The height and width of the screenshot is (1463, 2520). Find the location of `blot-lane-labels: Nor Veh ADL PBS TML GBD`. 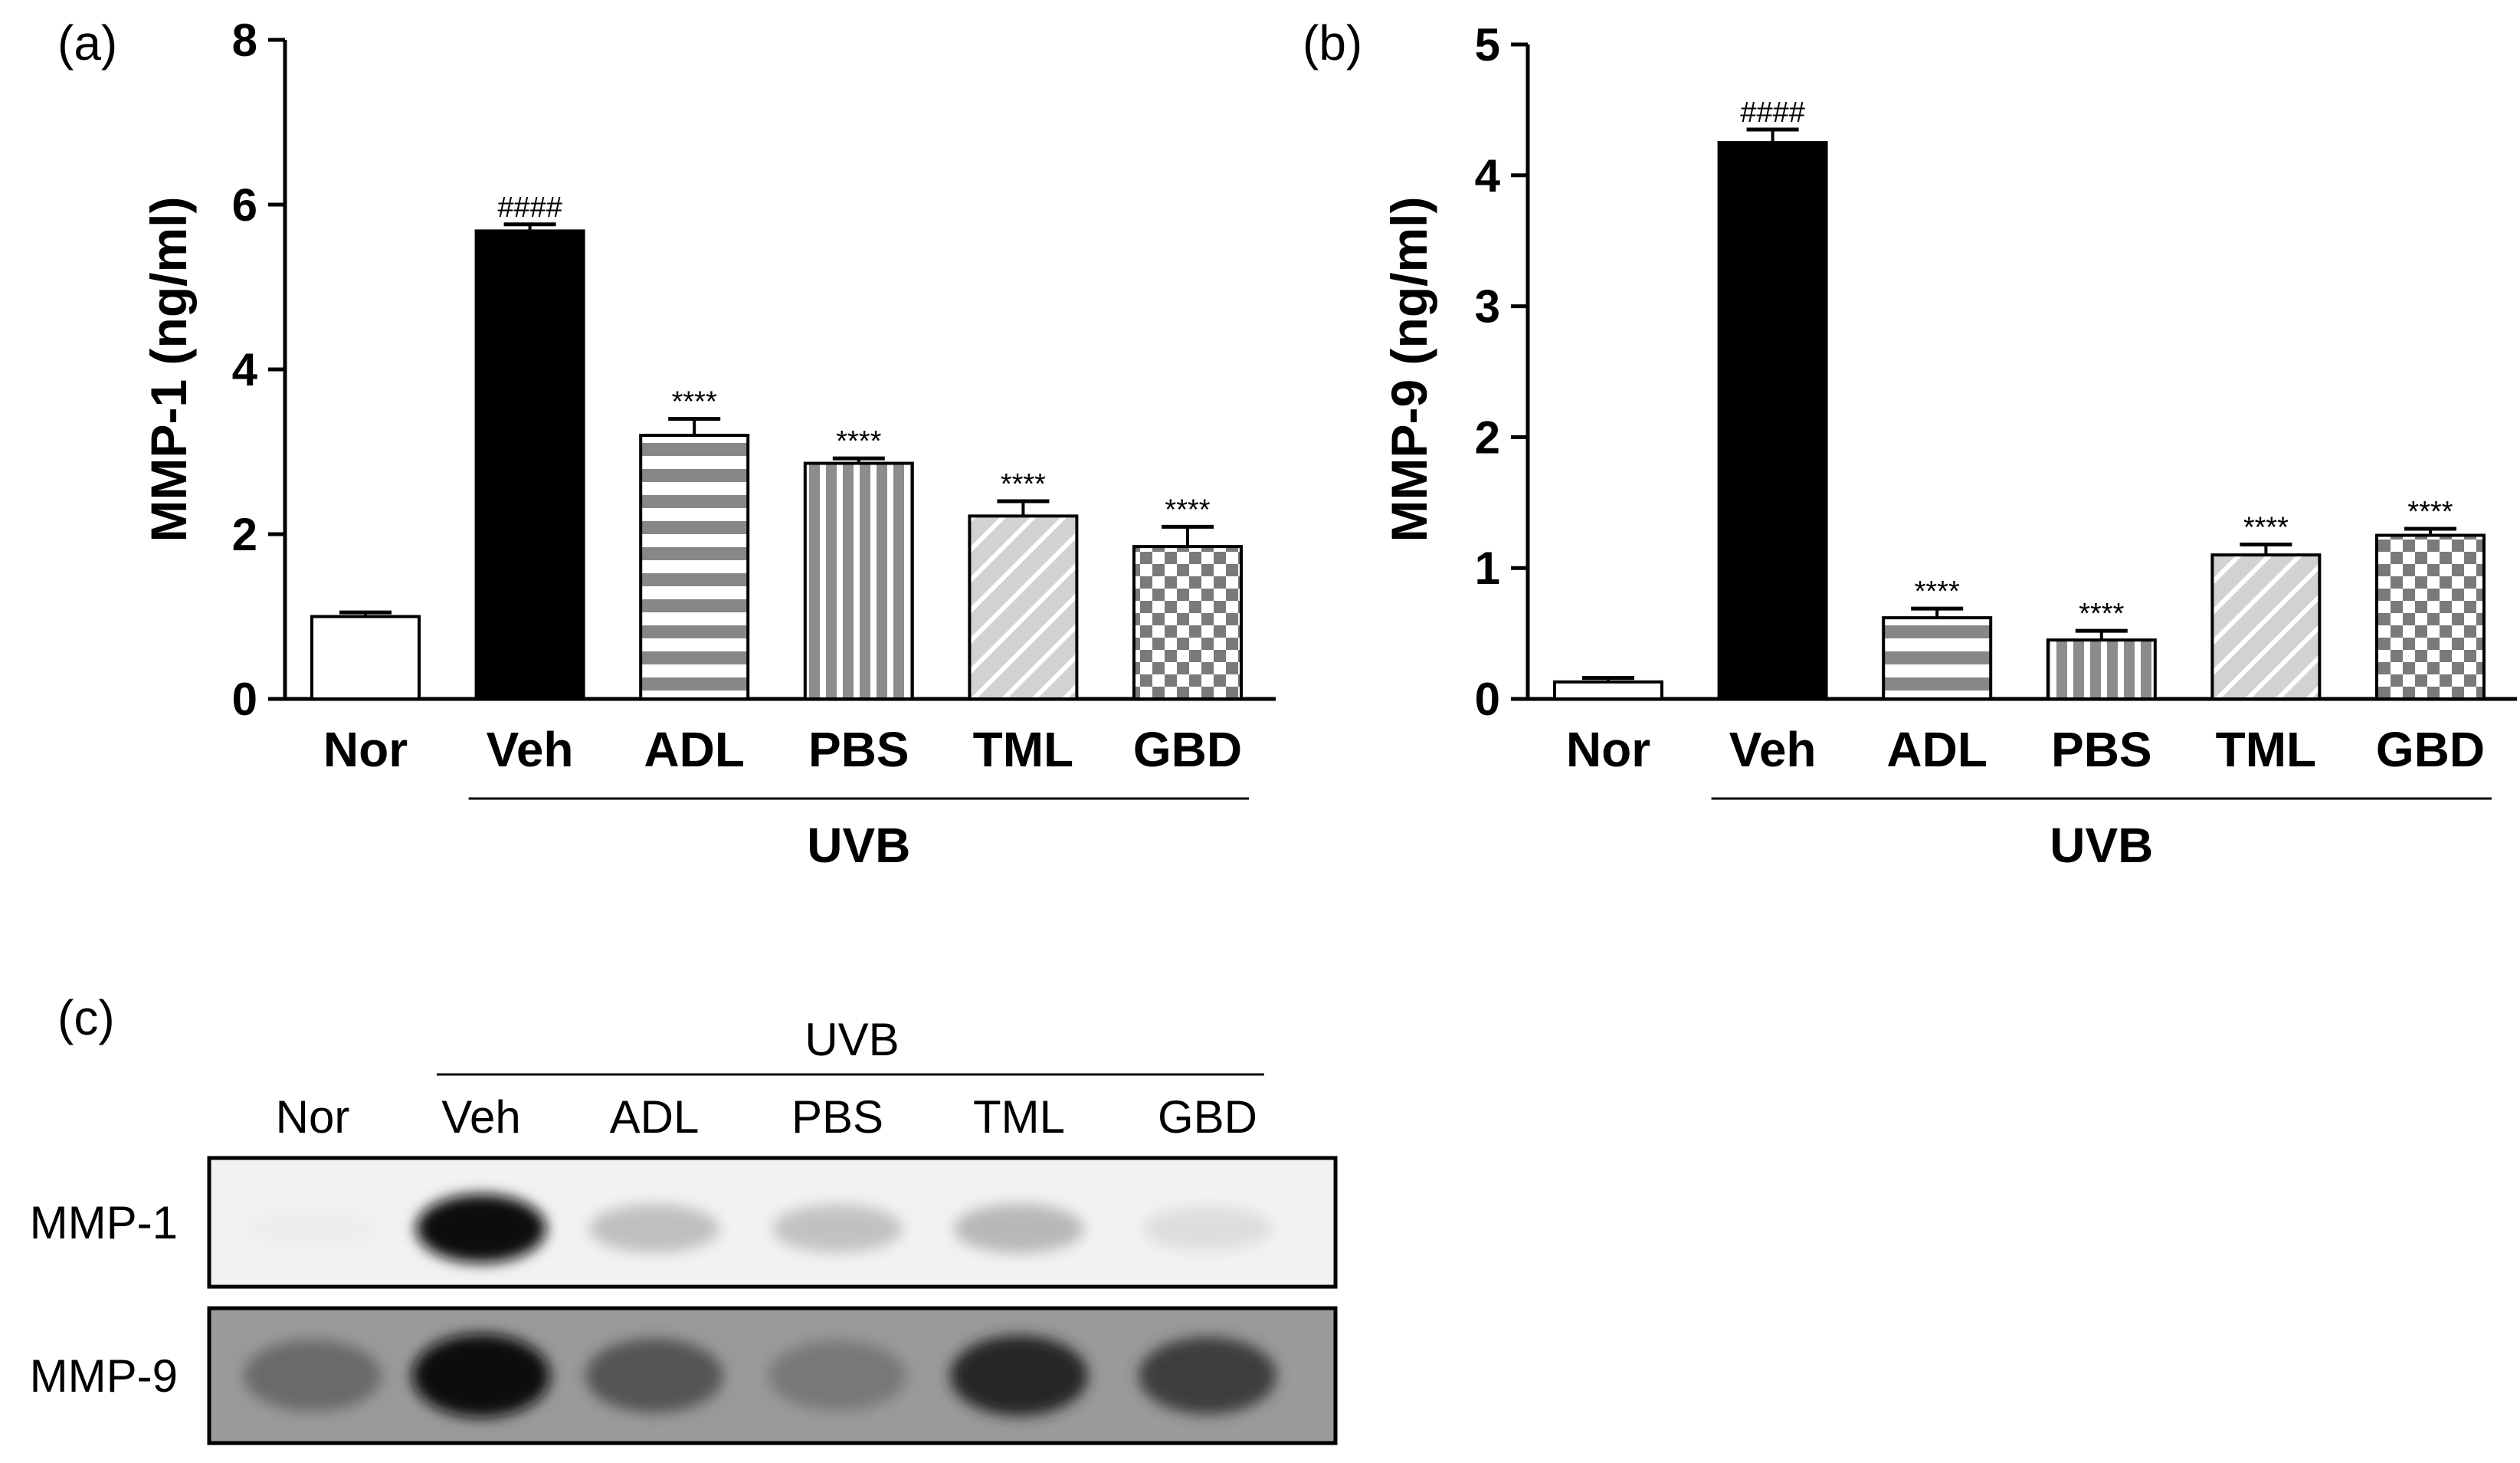

blot-lane-labels: Nor Veh ADL PBS TML GBD is located at coordinates (767, 1117).